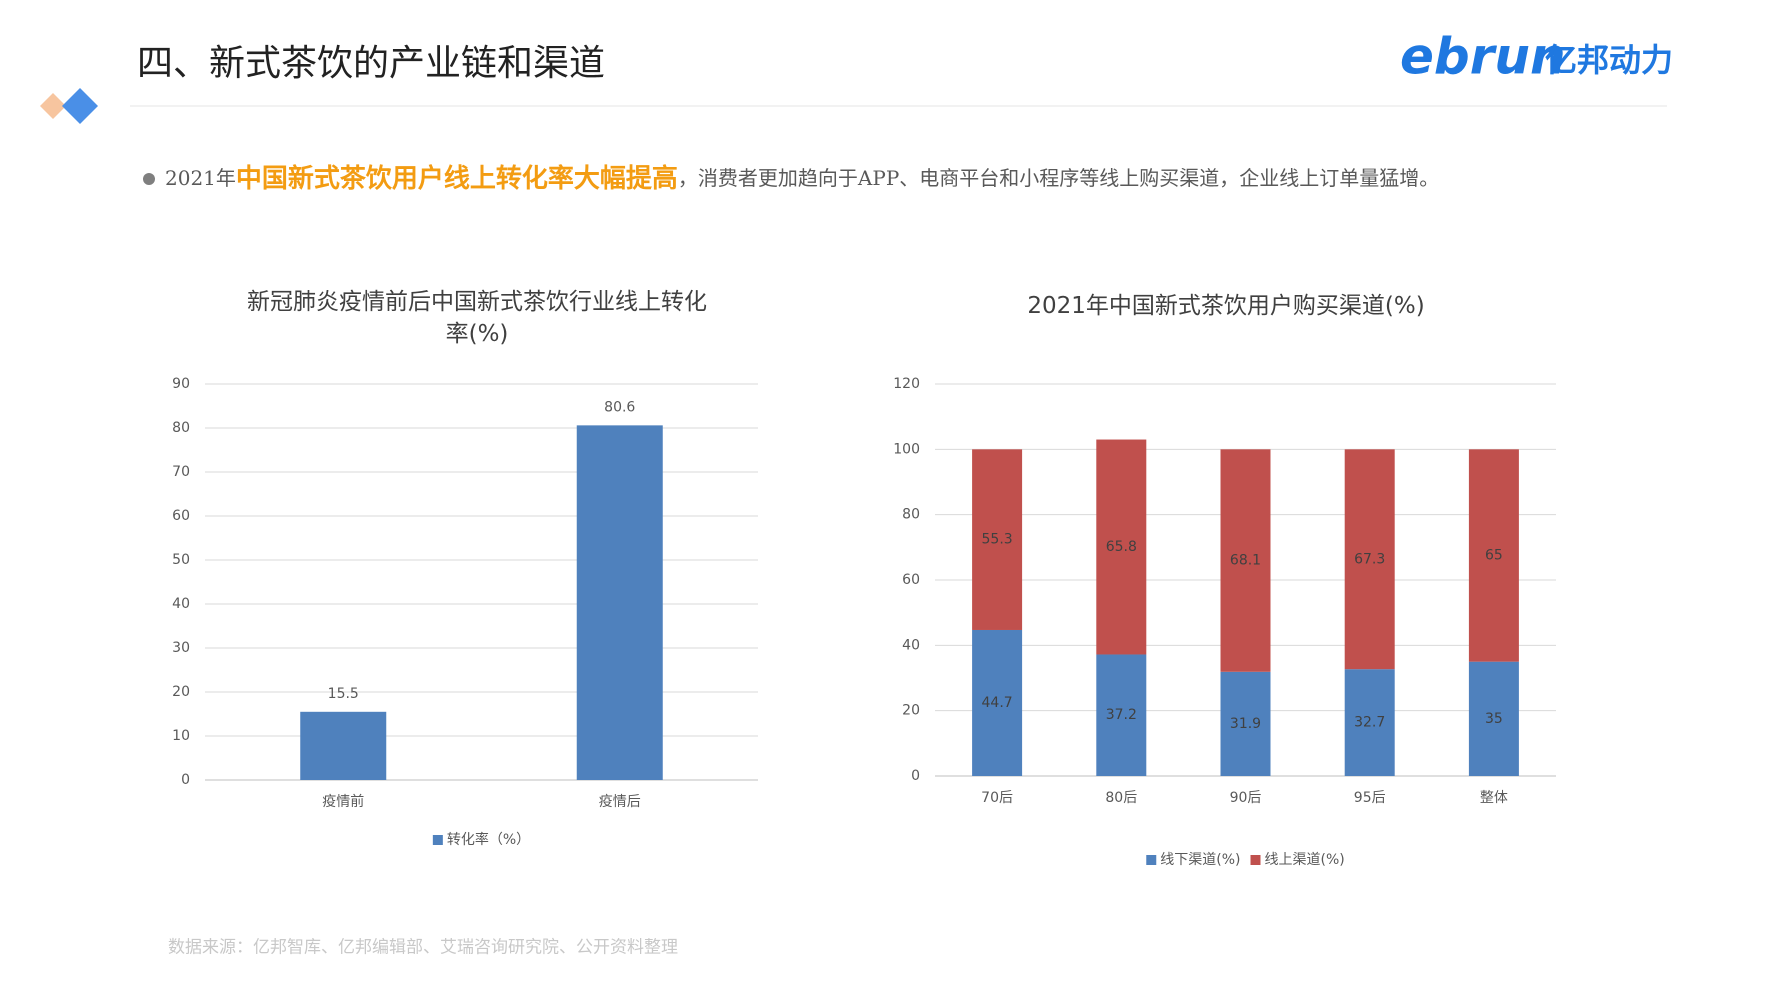  Describe the element at coordinates (1483, 57) in the screenshot. I see `logo: ebrun` at that location.